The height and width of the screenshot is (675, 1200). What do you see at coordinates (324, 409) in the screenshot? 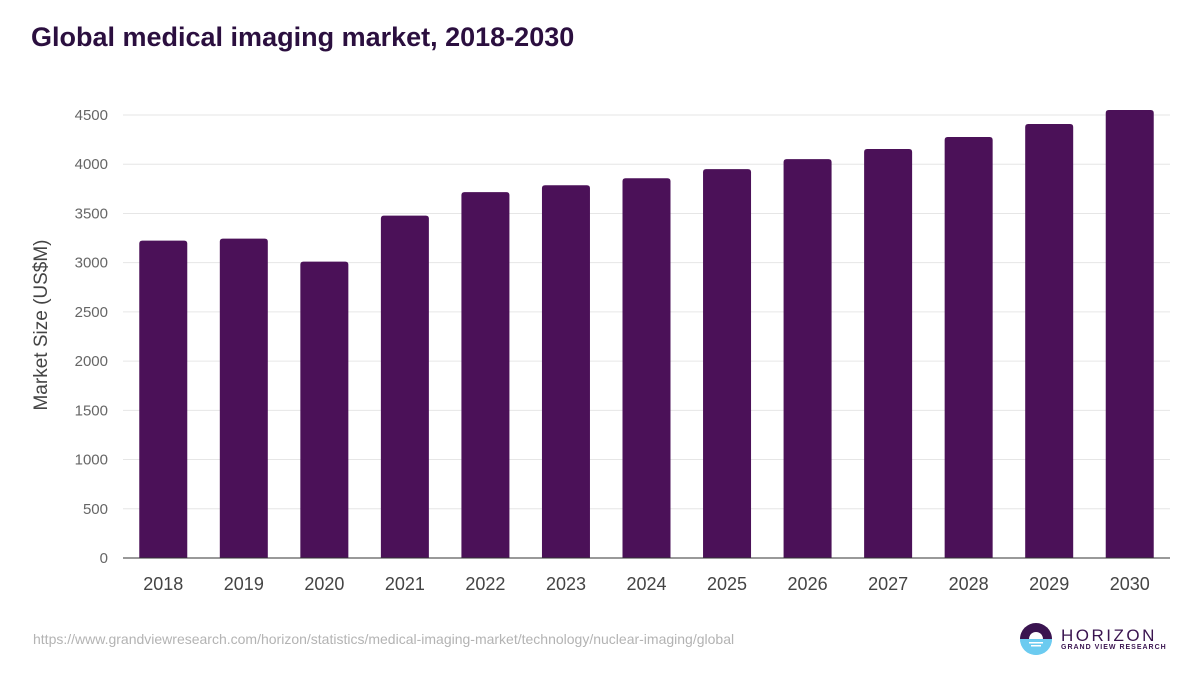
I see `bar-2020` at bounding box center [324, 409].